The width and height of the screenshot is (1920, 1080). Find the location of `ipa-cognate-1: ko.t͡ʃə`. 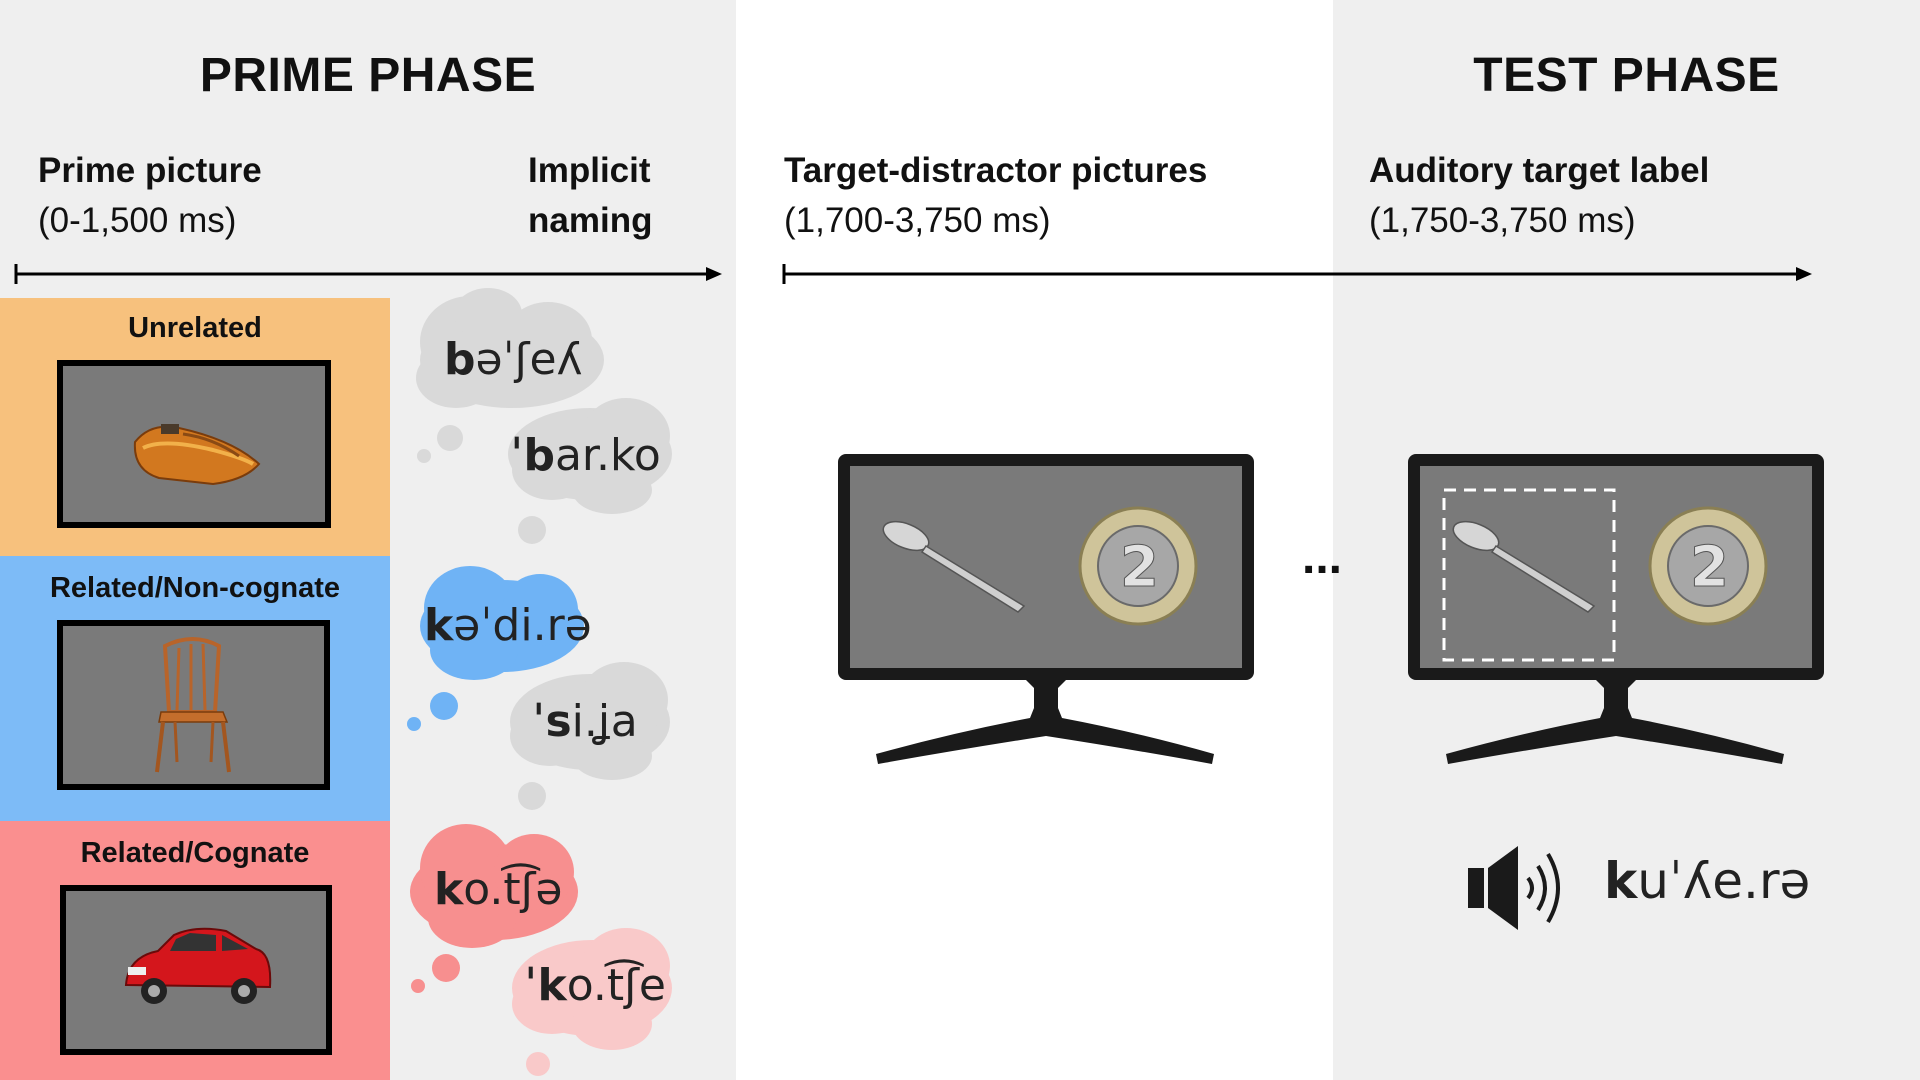

ipa-cognate-1: ko.t͡ʃə is located at coordinates (498, 889).